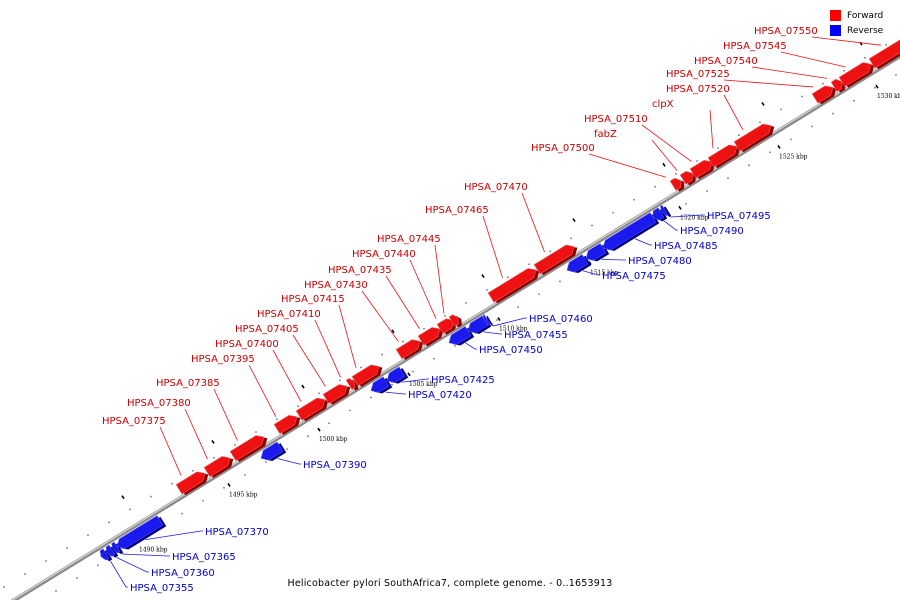 This screenshot has height=600, width=900. I want to click on gene-label: HPSA_07425, so click(463, 380).